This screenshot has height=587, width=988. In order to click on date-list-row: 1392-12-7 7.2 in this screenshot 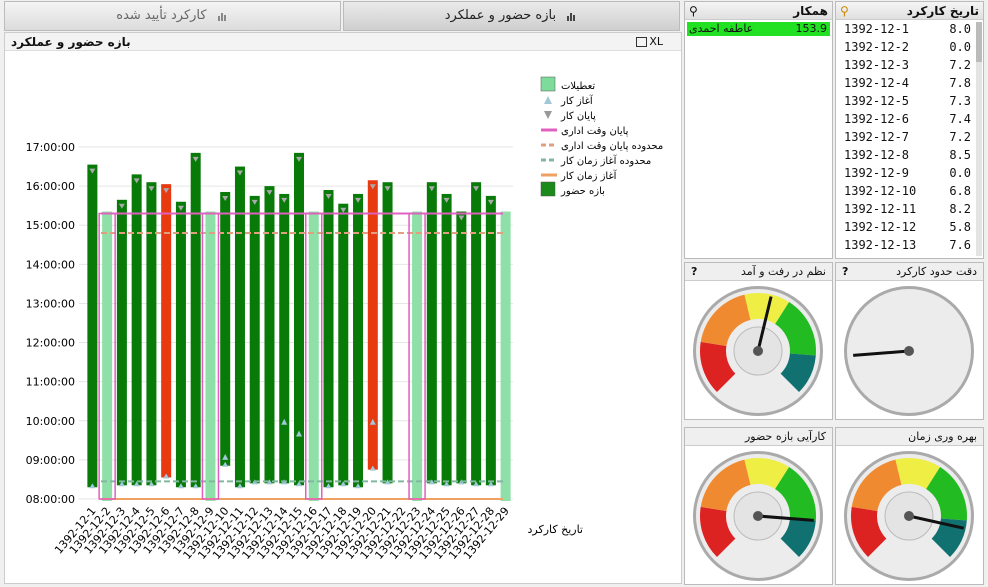, I will do `click(905, 137)`.